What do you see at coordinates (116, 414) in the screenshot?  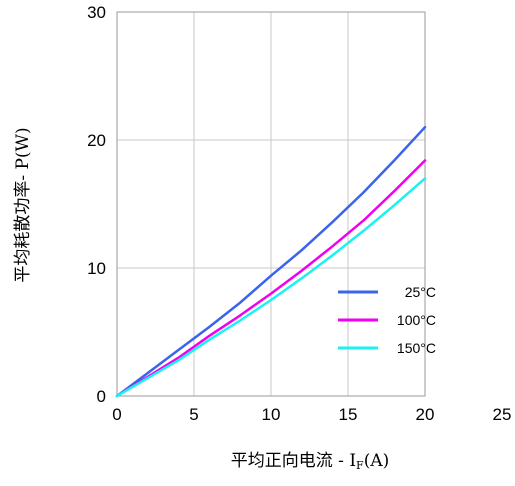 I see `x-tick-label-0: 0` at bounding box center [116, 414].